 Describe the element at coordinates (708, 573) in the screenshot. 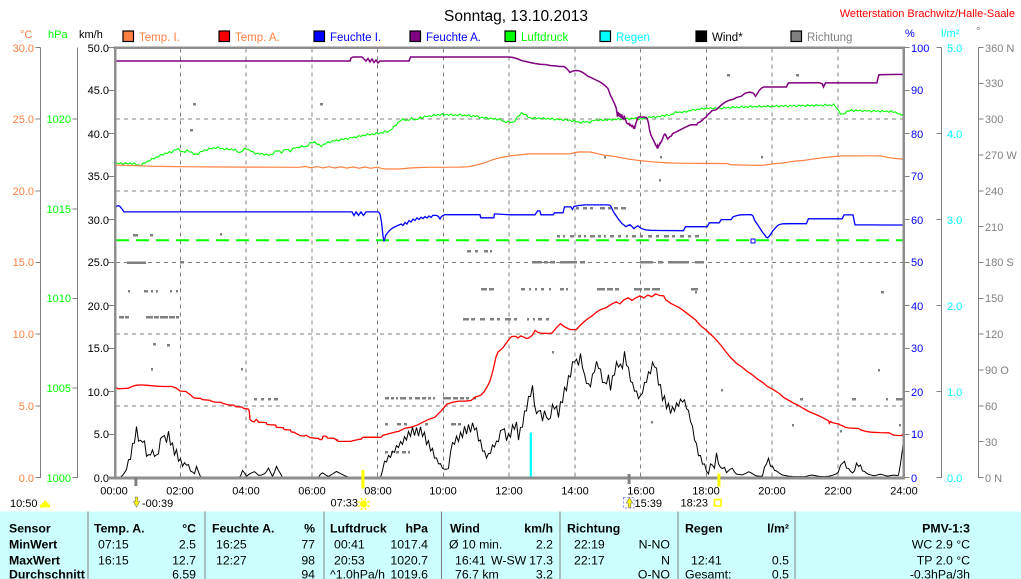

I see `svg-text: Gesamt:` at that location.